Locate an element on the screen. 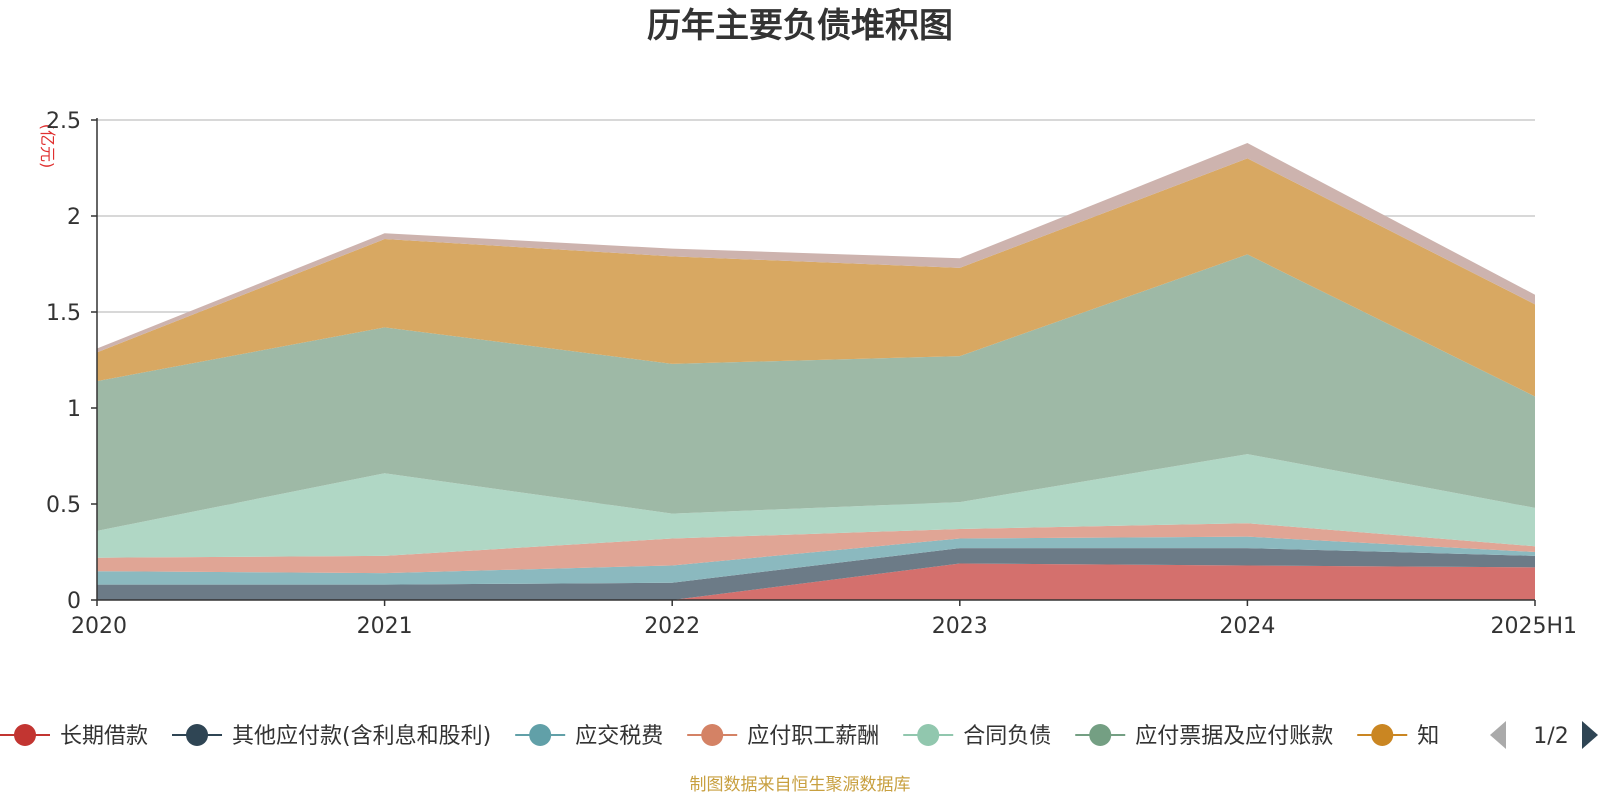 This screenshot has height=800, width=1600. legend-item: 应交税费 is located at coordinates (589, 736).